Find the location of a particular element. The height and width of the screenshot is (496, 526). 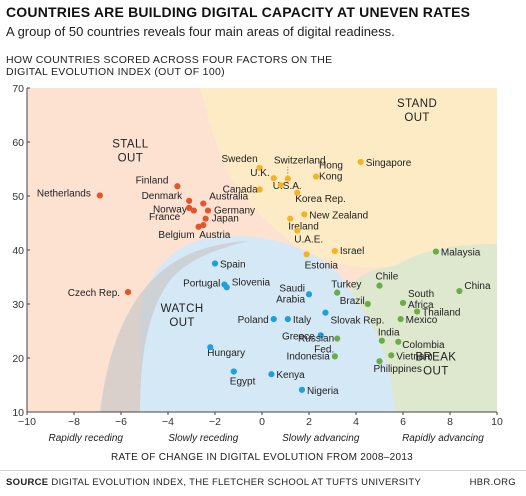

zone-label: BREAK is located at coordinates (435, 358).